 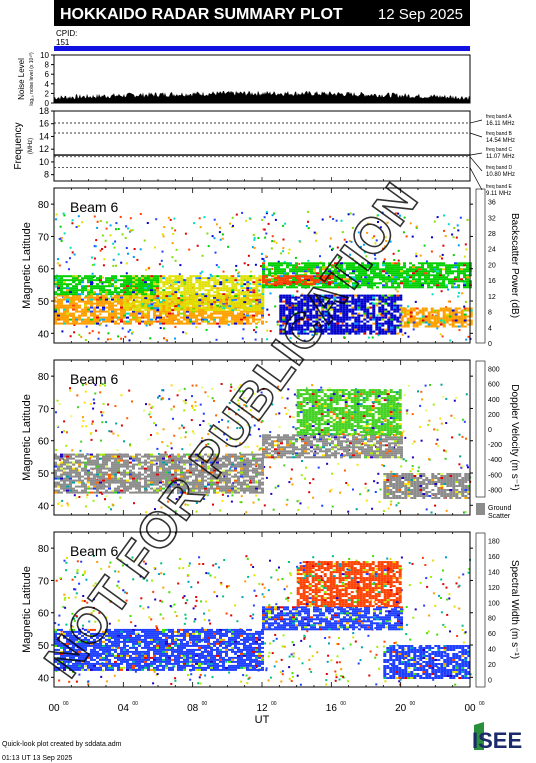 What do you see at coordinates (492, 297) in the screenshot?
I see `colorbar-tick-label: 12` at bounding box center [492, 297].